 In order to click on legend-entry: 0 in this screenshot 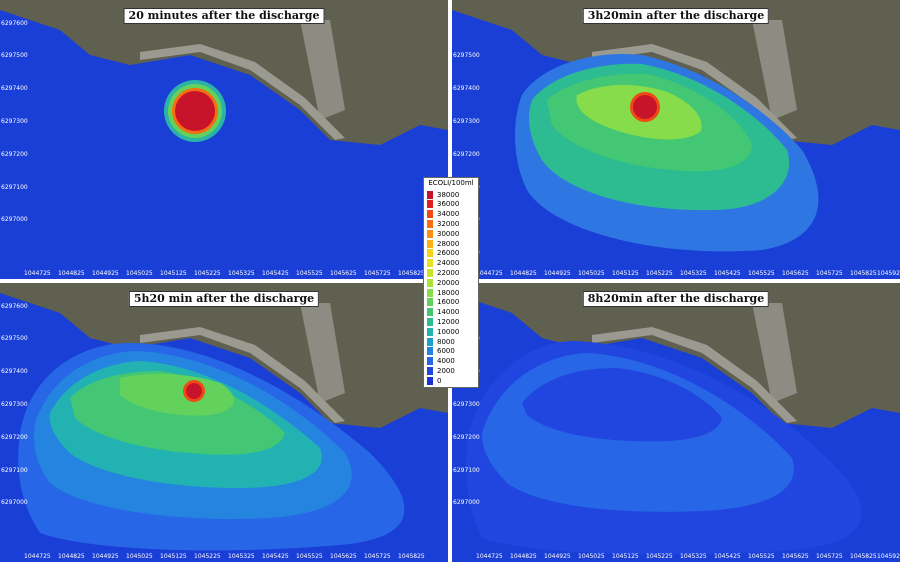, I will do `click(433, 380)`.